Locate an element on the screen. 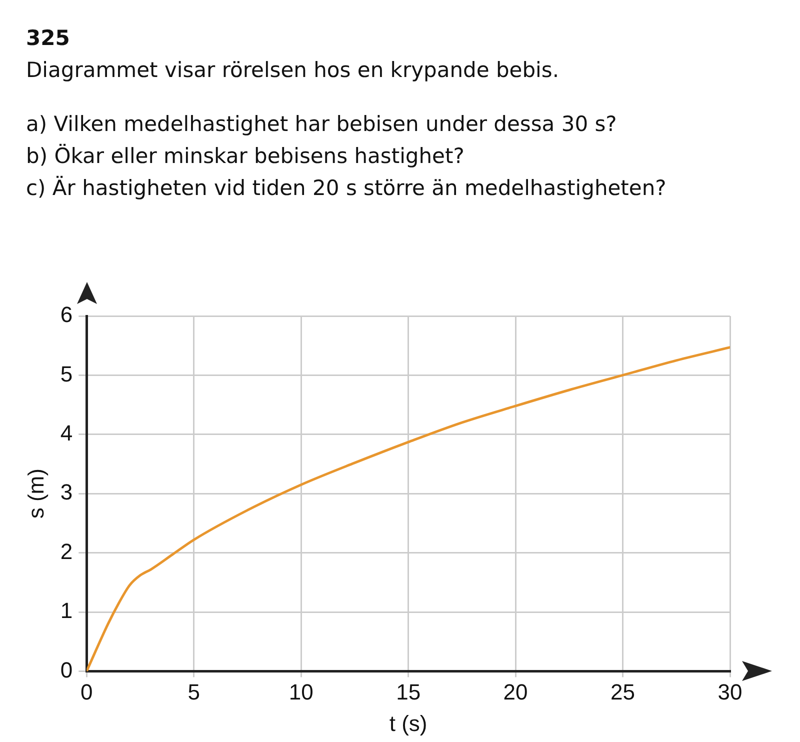 The width and height of the screenshot is (800, 742). x-tick-label: 20 is located at coordinates (515, 691).